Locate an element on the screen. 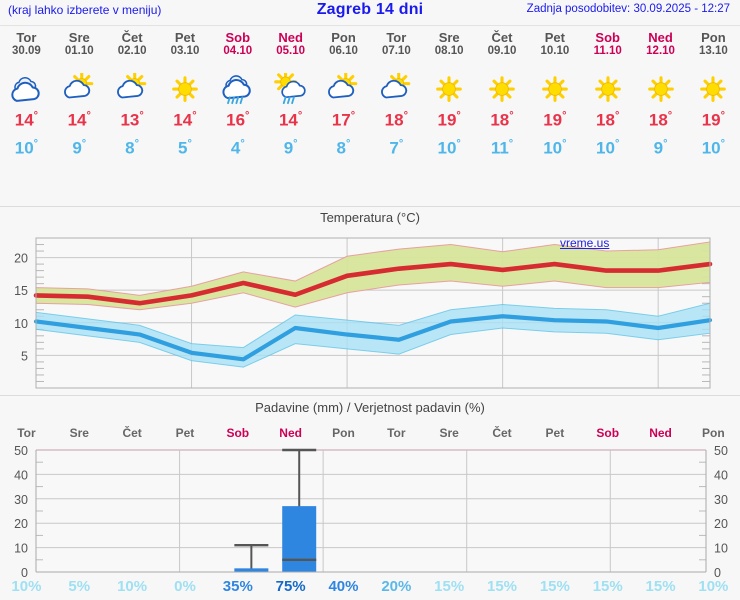 This screenshot has height=600, width=740. precip-probability-value: 0% is located at coordinates (185, 586).